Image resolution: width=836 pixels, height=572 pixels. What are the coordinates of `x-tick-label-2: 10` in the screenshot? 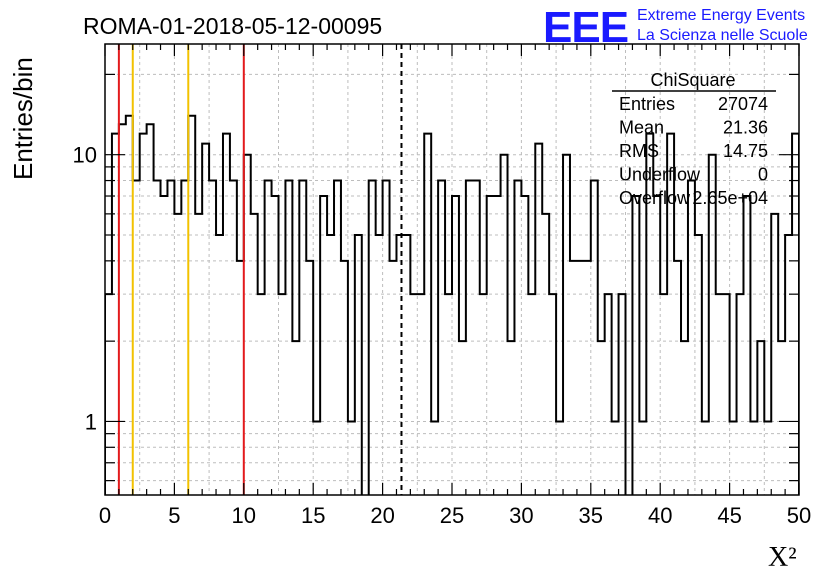 It's located at (244, 515).